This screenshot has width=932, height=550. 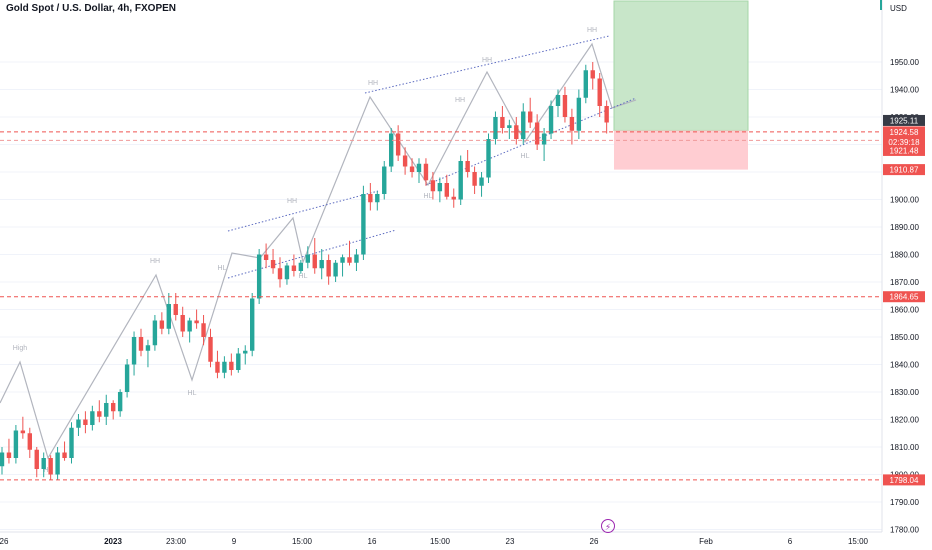 I want to click on price-badge-label: 1864.65, so click(x=904, y=297).